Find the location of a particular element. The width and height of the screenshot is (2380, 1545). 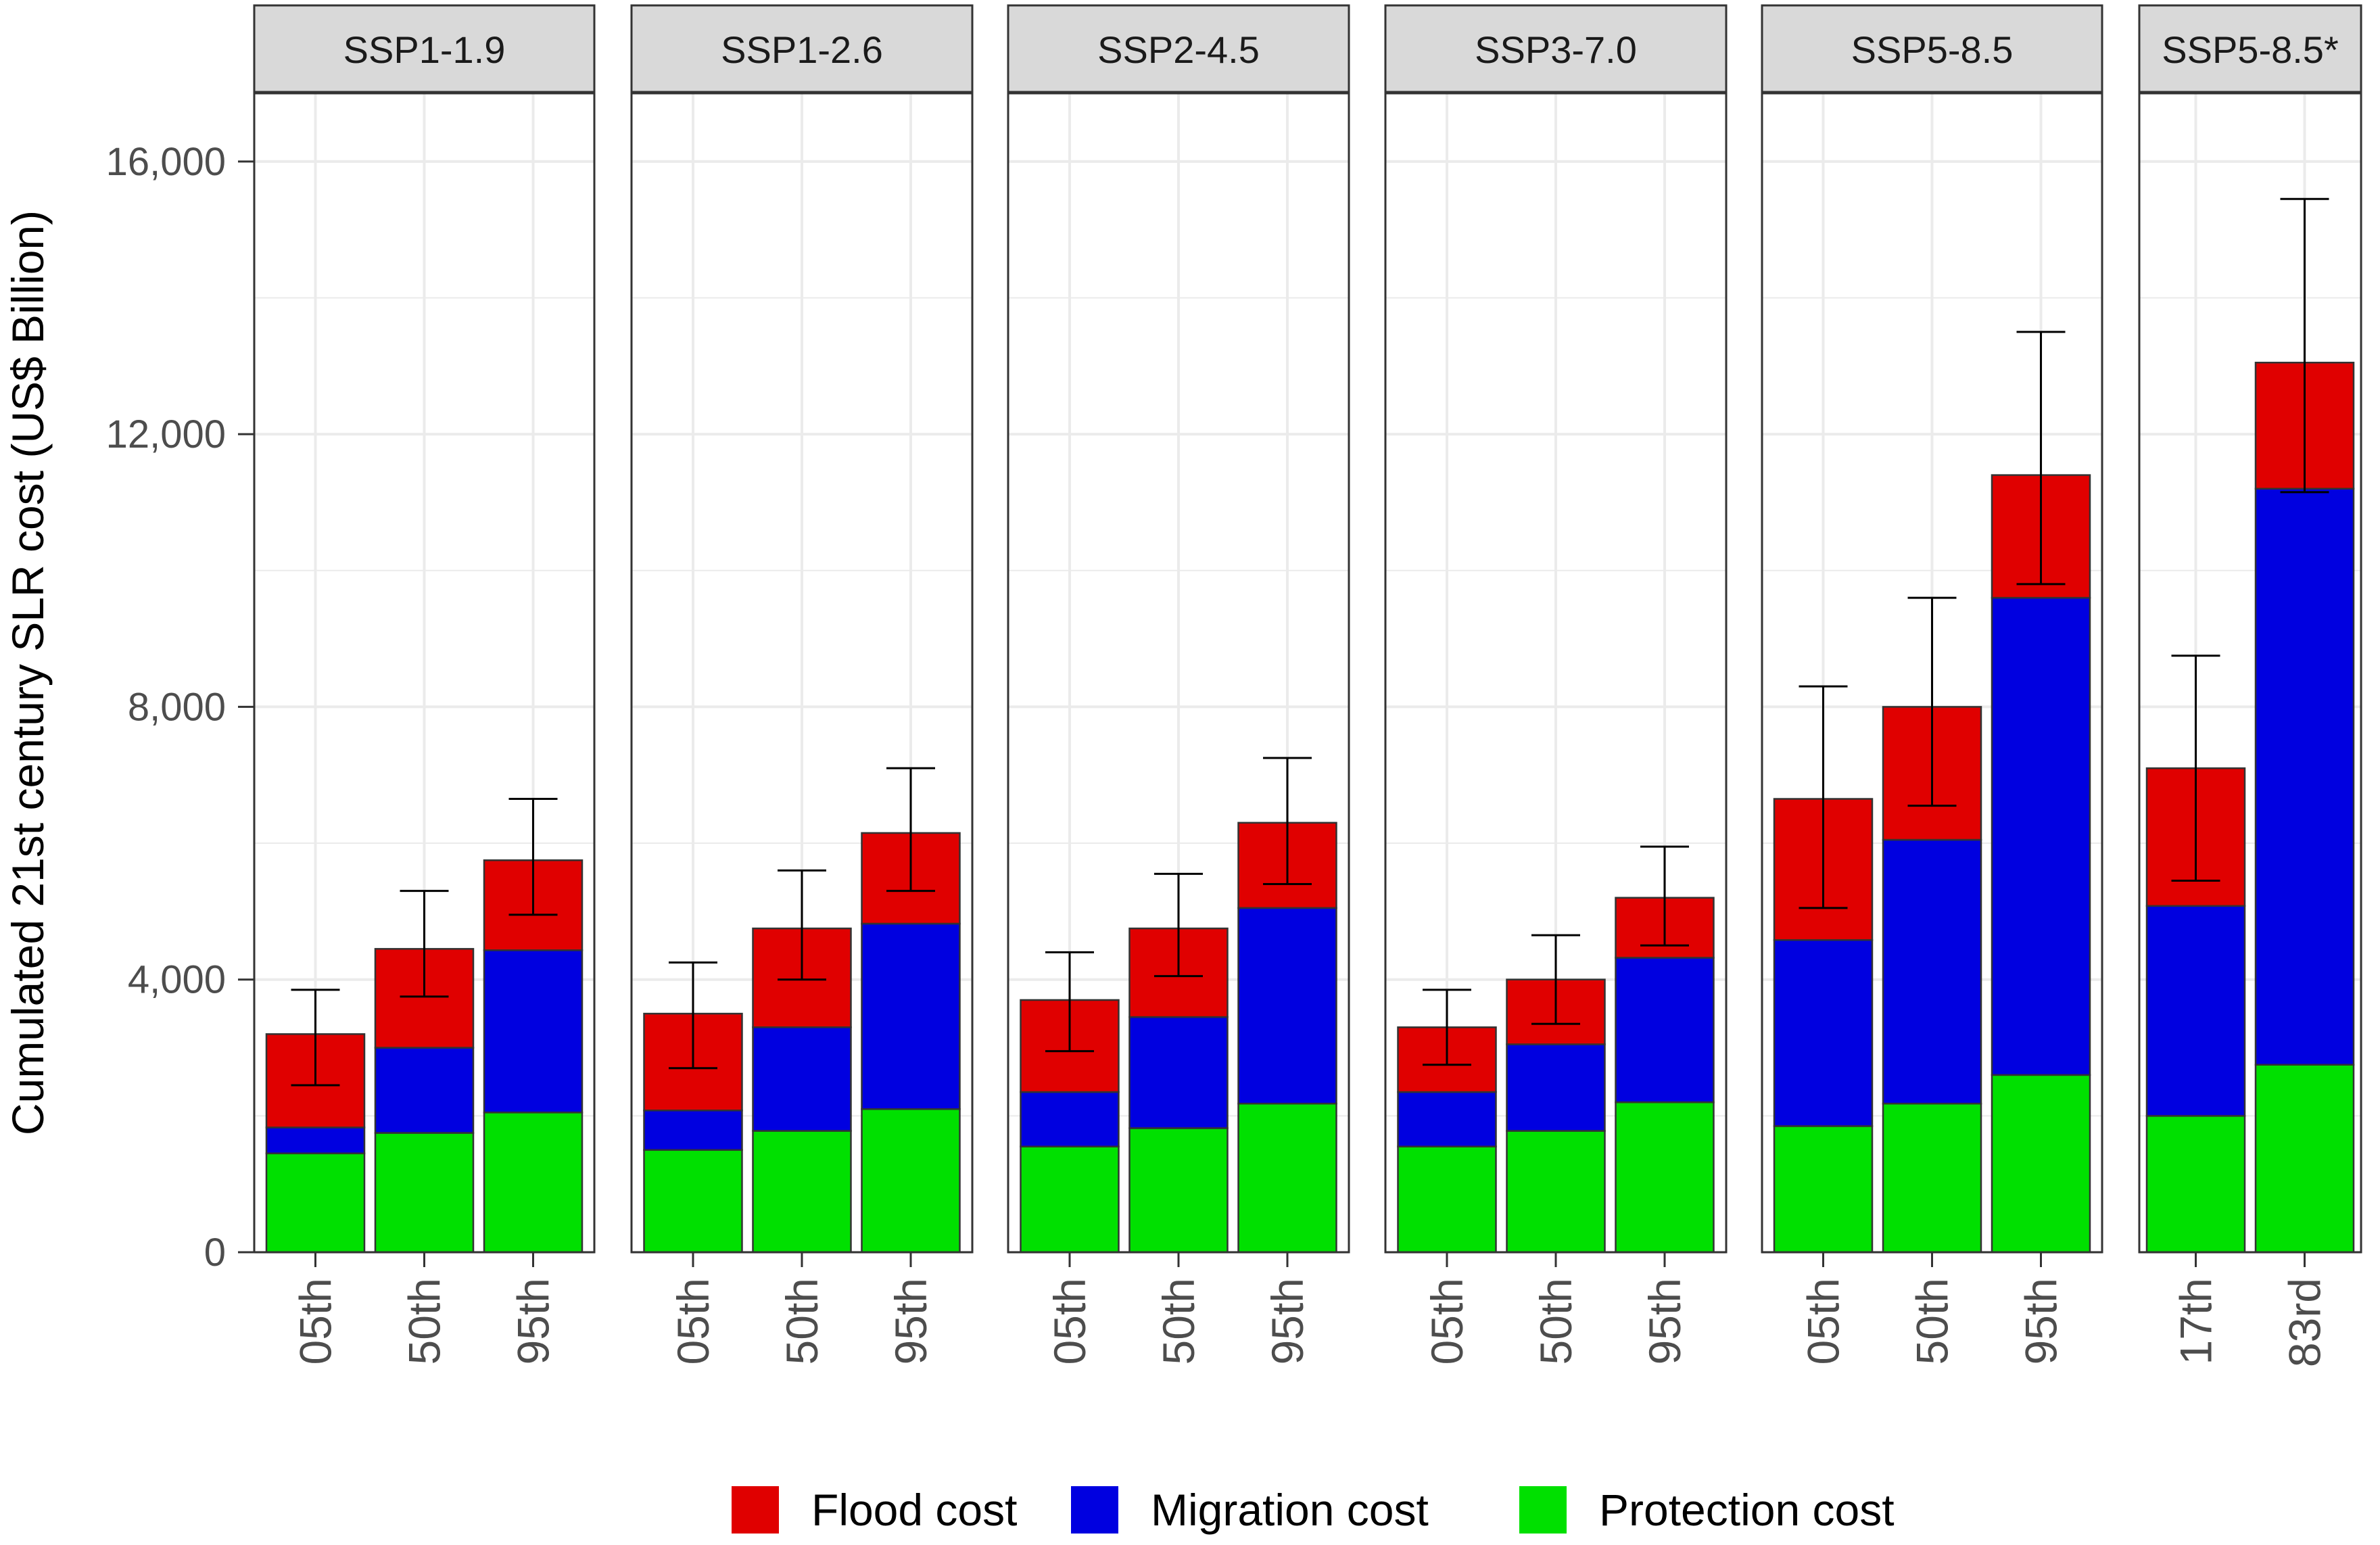

facet-panel: SSP3-7.0 05th 50th 95th is located at coordinates (1556, 684).